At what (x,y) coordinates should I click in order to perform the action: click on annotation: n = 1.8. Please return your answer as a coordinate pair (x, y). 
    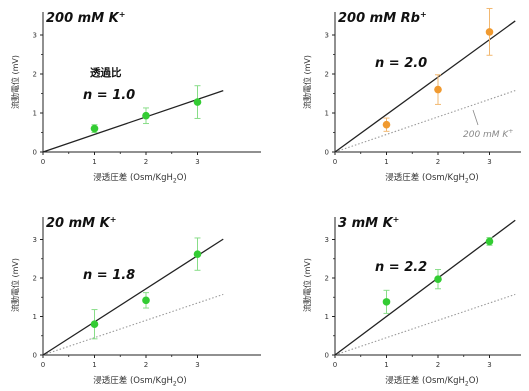
    Looking at the image, I should click on (109, 275).